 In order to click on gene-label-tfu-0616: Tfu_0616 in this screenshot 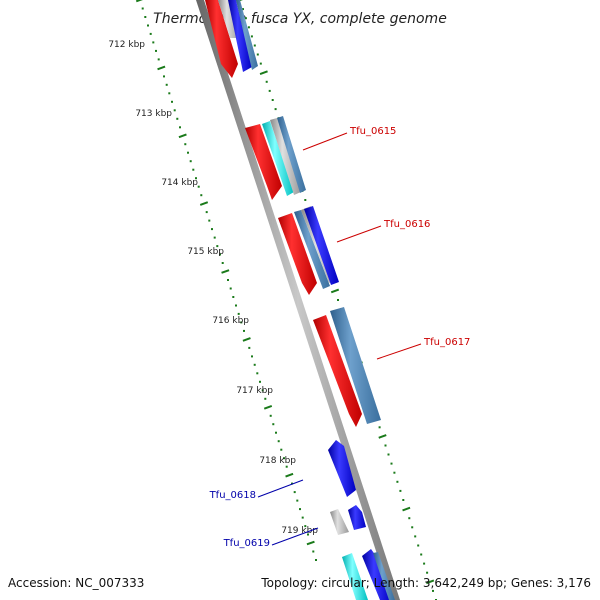, I will do `click(406, 224)`.